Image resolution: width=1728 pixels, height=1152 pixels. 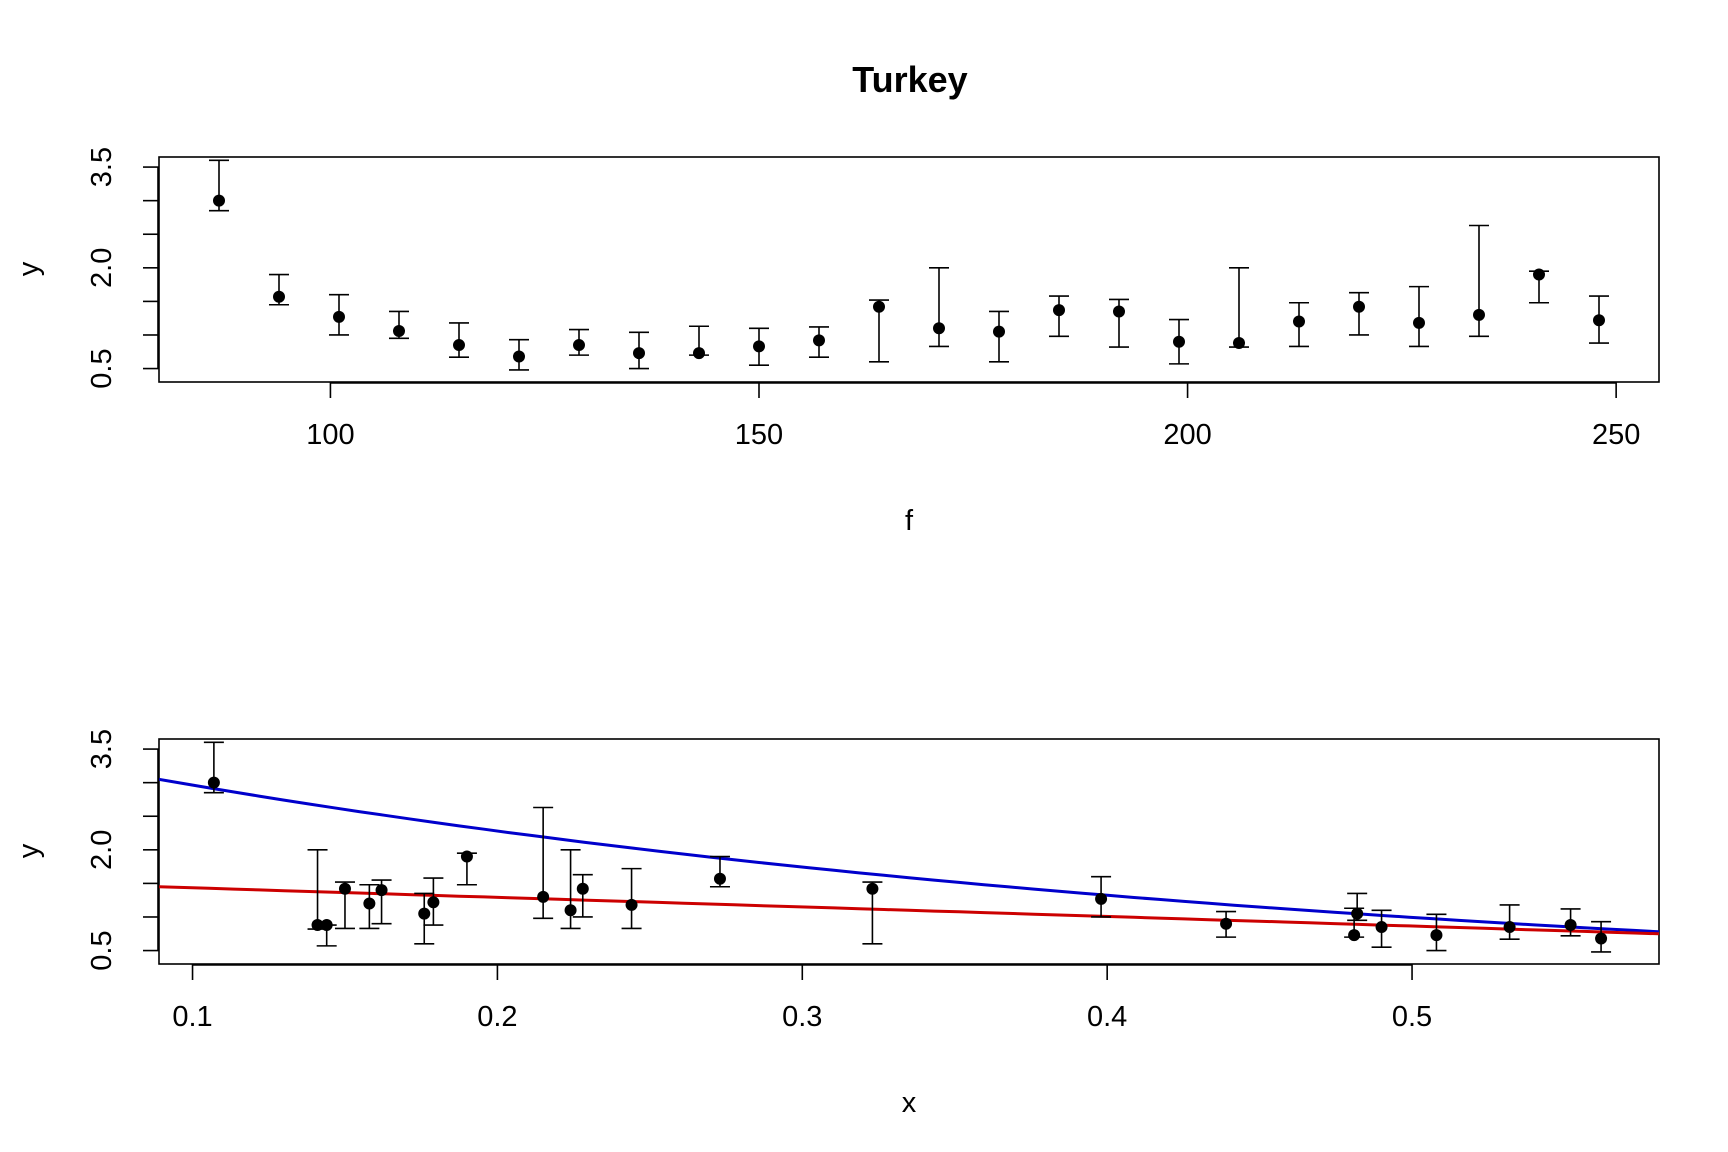 I want to click on x-axis-label-bottom: x, so click(x=909, y=1103).